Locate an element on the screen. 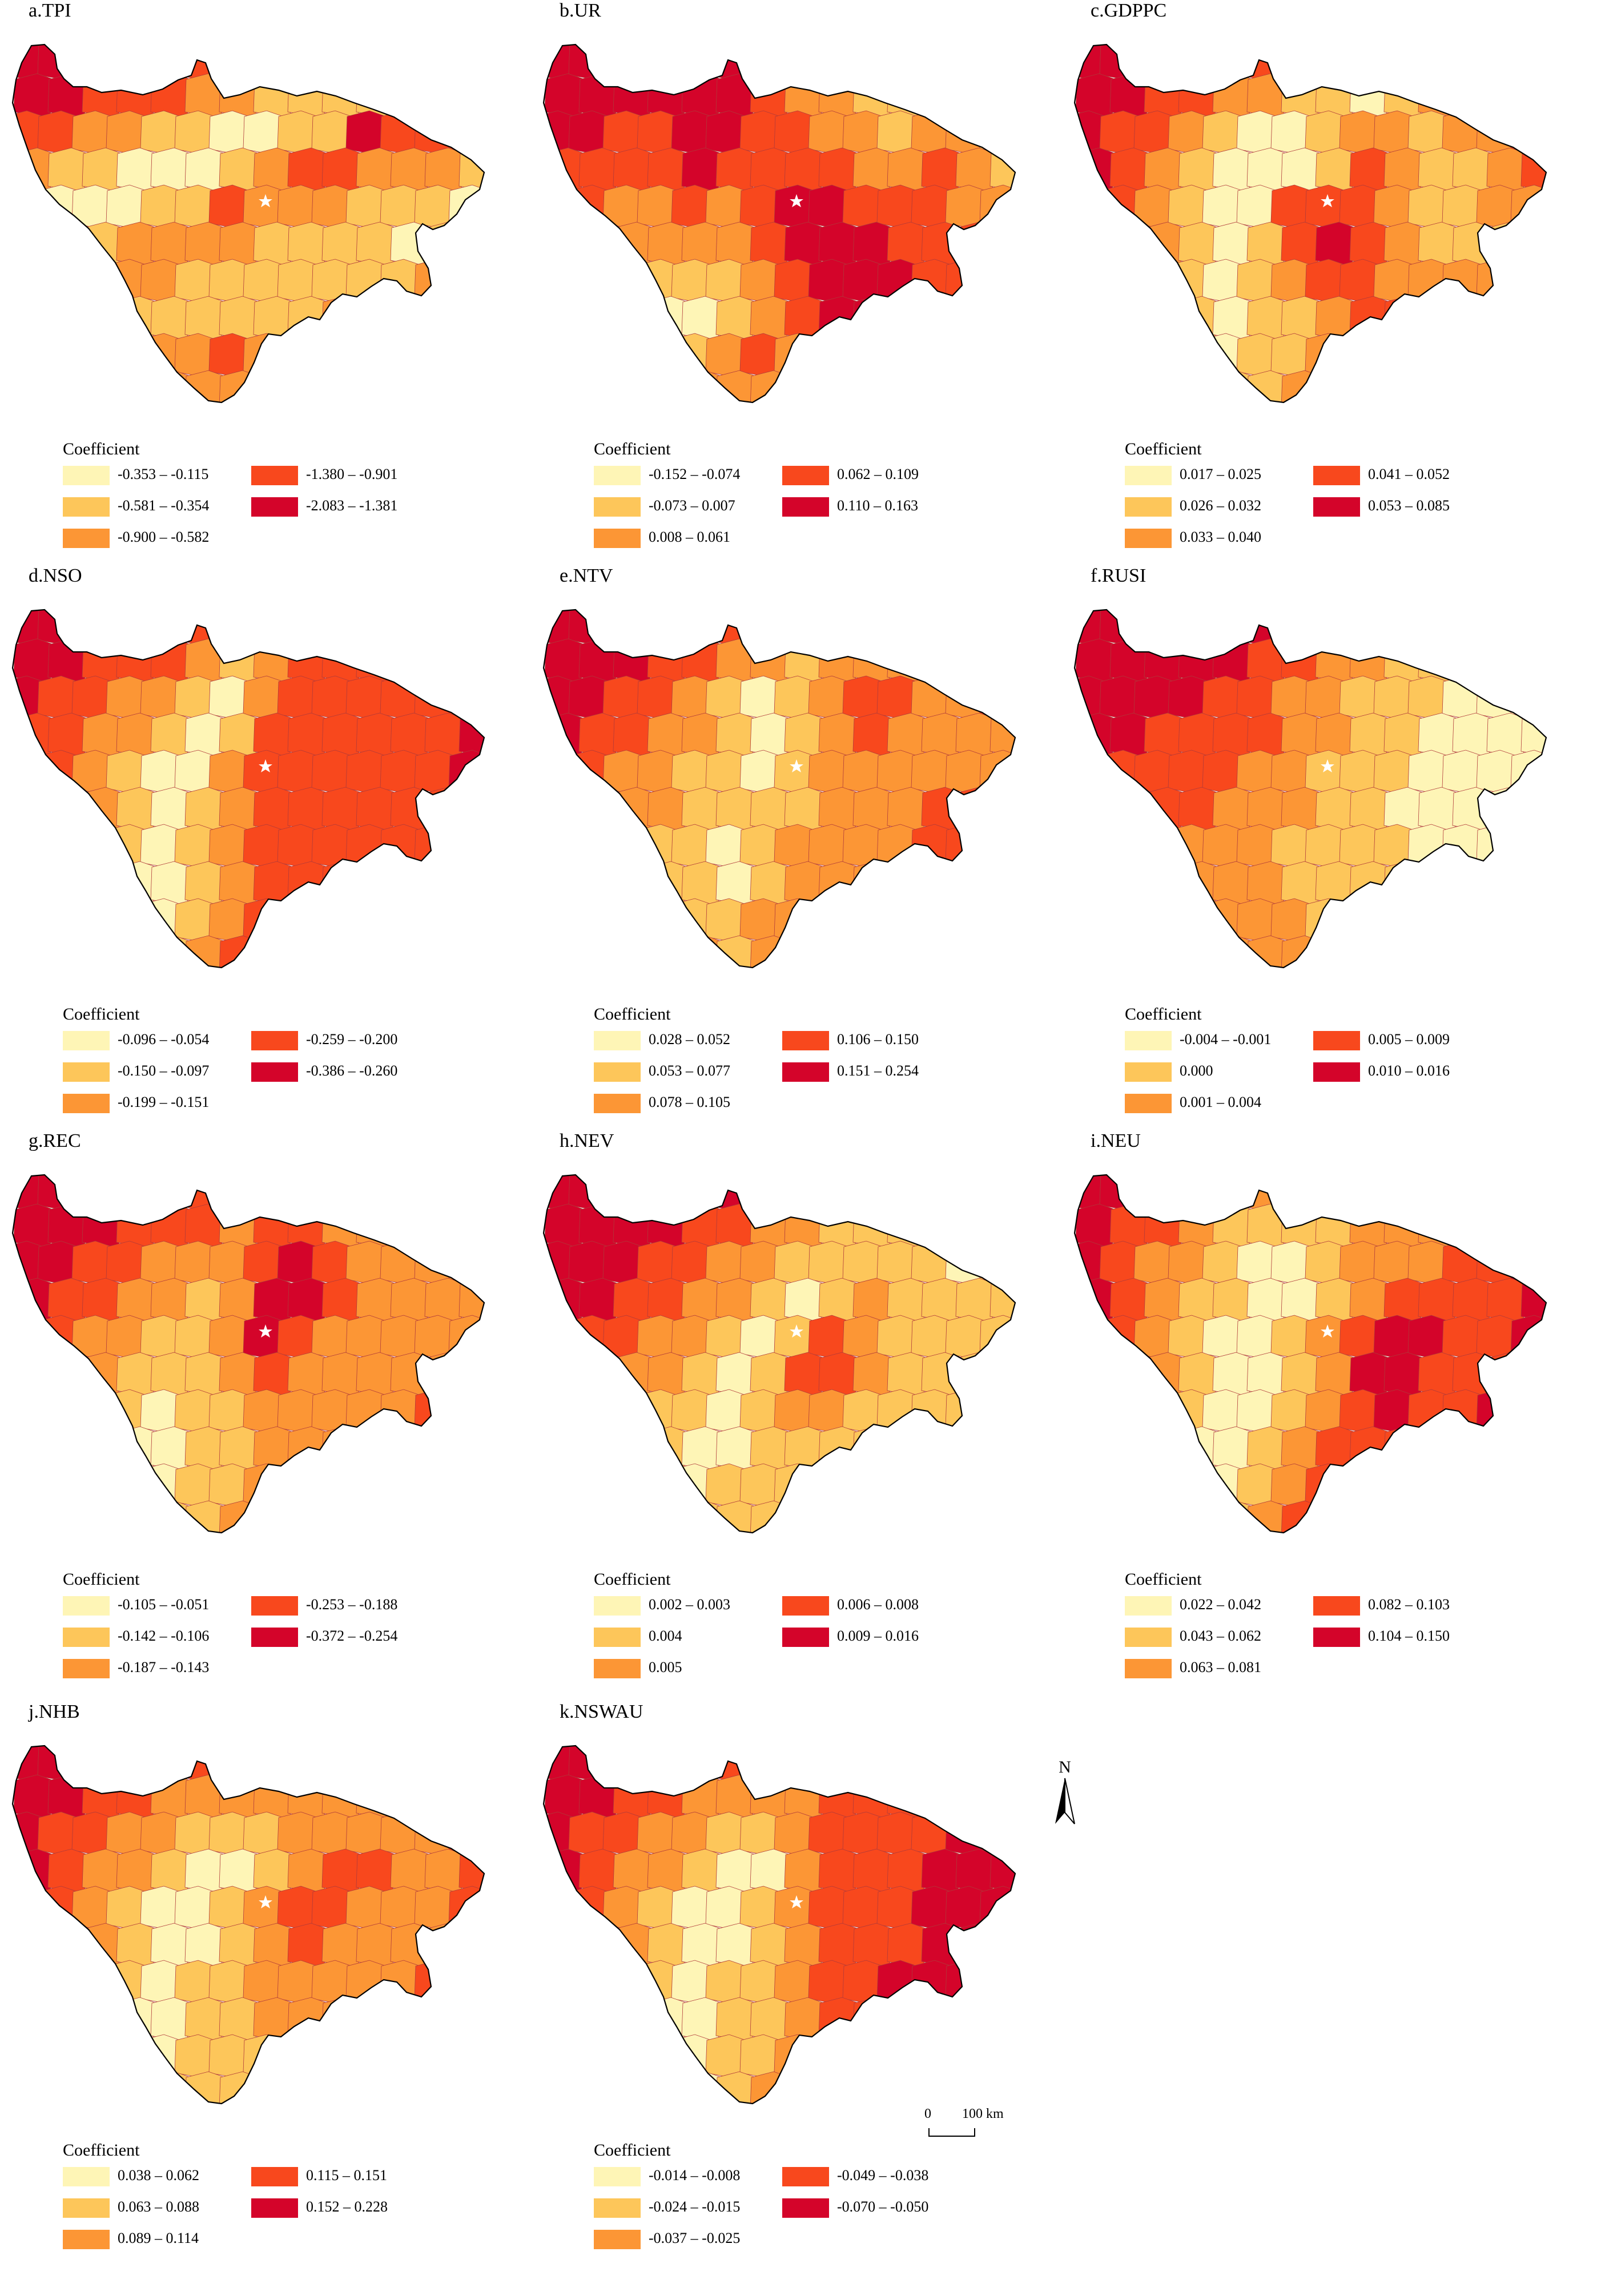 The image size is (1597, 2296). legend-label: -0.037 – -0.025 is located at coordinates (695, 2238).